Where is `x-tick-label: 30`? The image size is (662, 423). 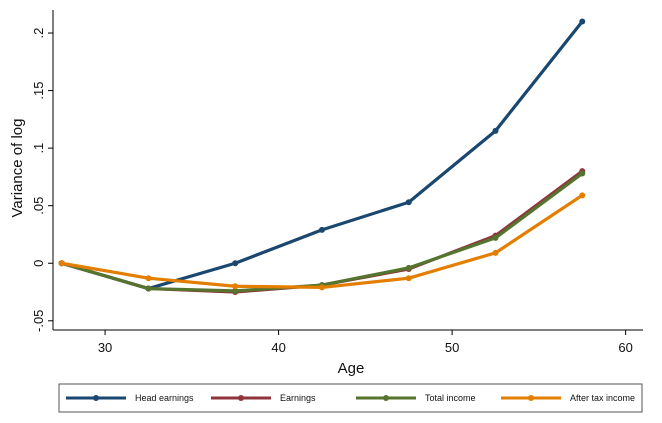 x-tick-label: 30 is located at coordinates (105, 347).